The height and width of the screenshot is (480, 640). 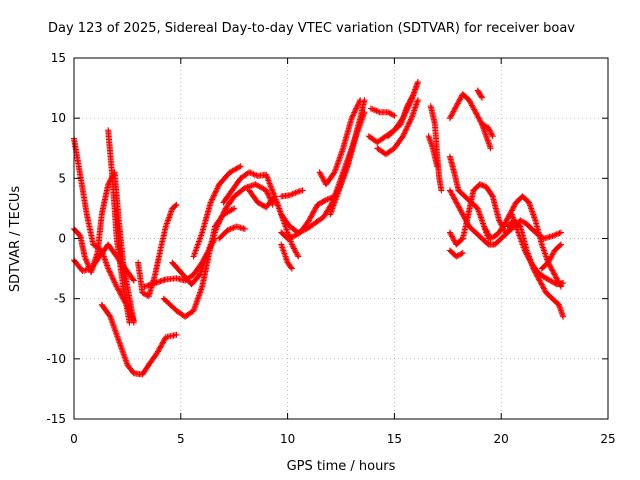 What do you see at coordinates (394, 439) in the screenshot?
I see `x-tick-label: 15` at bounding box center [394, 439].